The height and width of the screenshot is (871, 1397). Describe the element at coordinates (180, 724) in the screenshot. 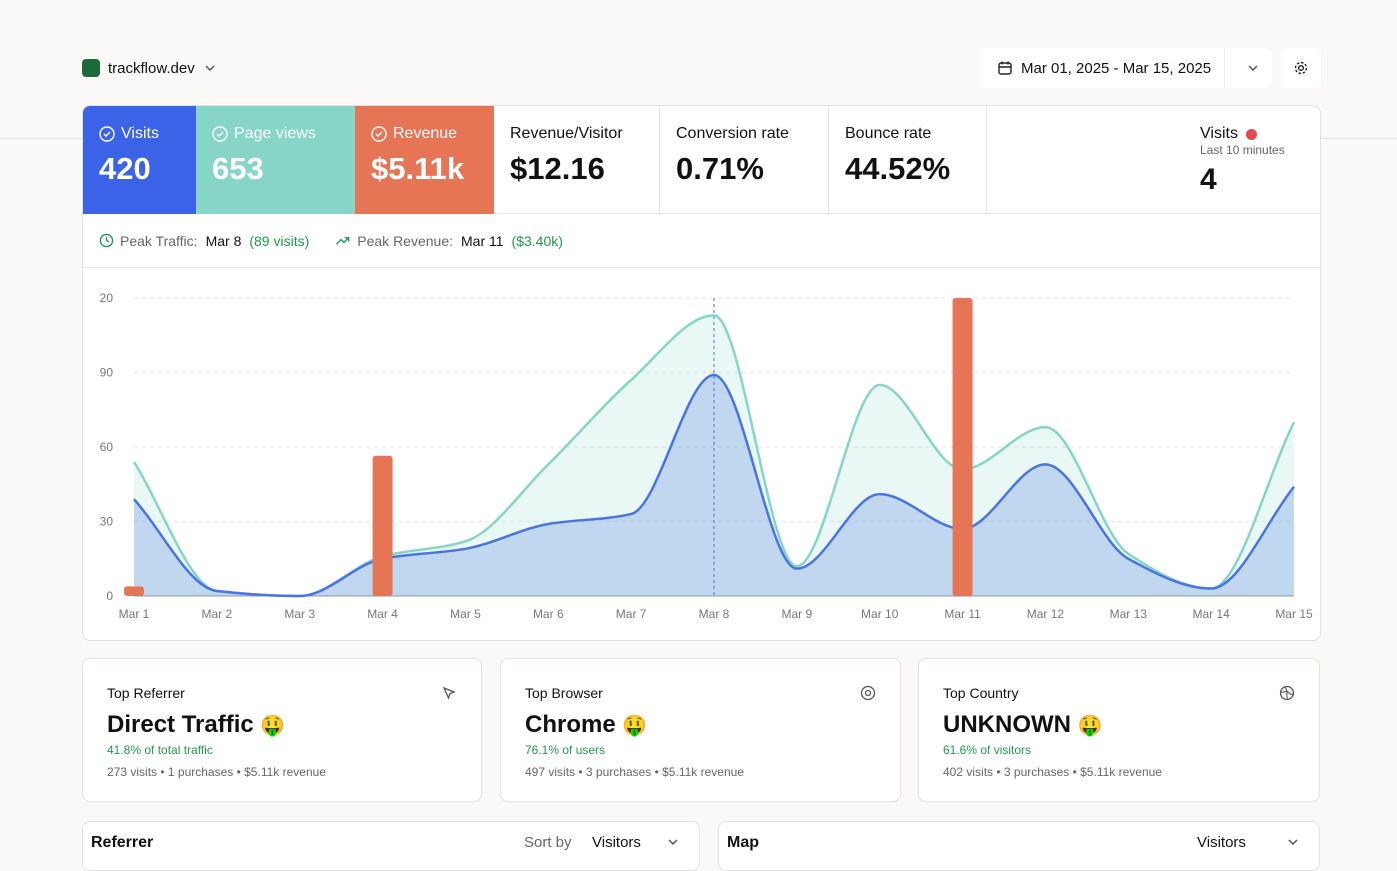

I see `card-name: Direct Traffic` at that location.